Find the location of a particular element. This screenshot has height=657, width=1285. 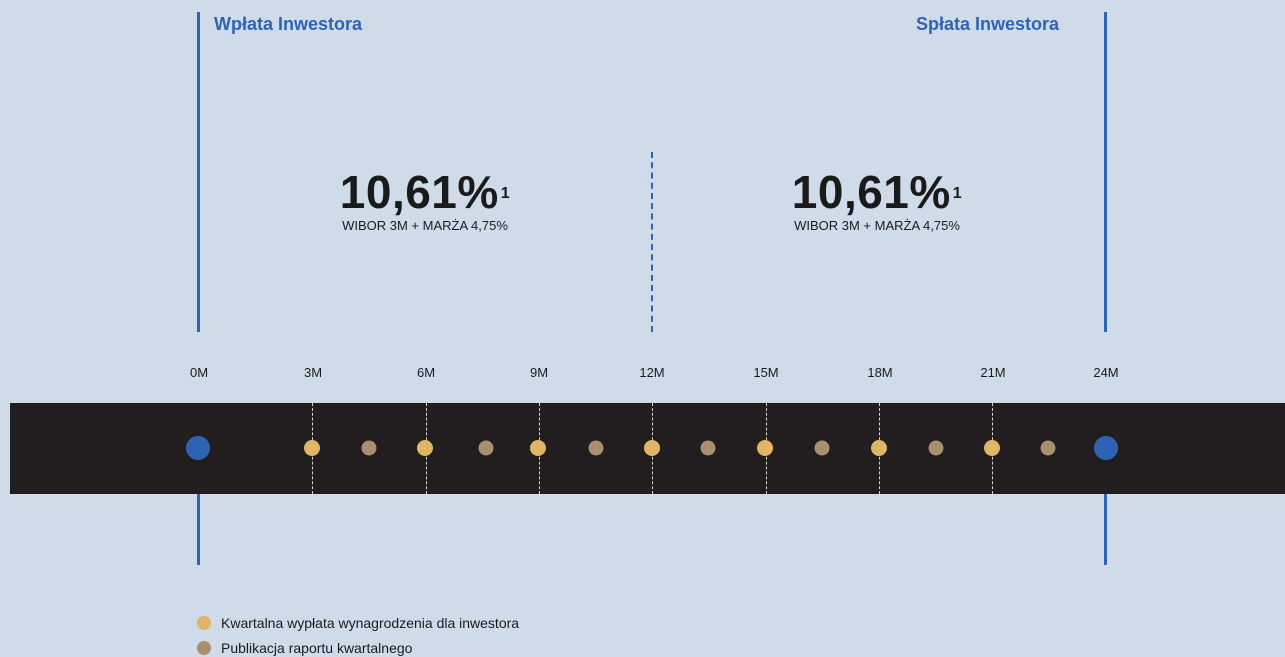

start-marker is located at coordinates (198, 448).